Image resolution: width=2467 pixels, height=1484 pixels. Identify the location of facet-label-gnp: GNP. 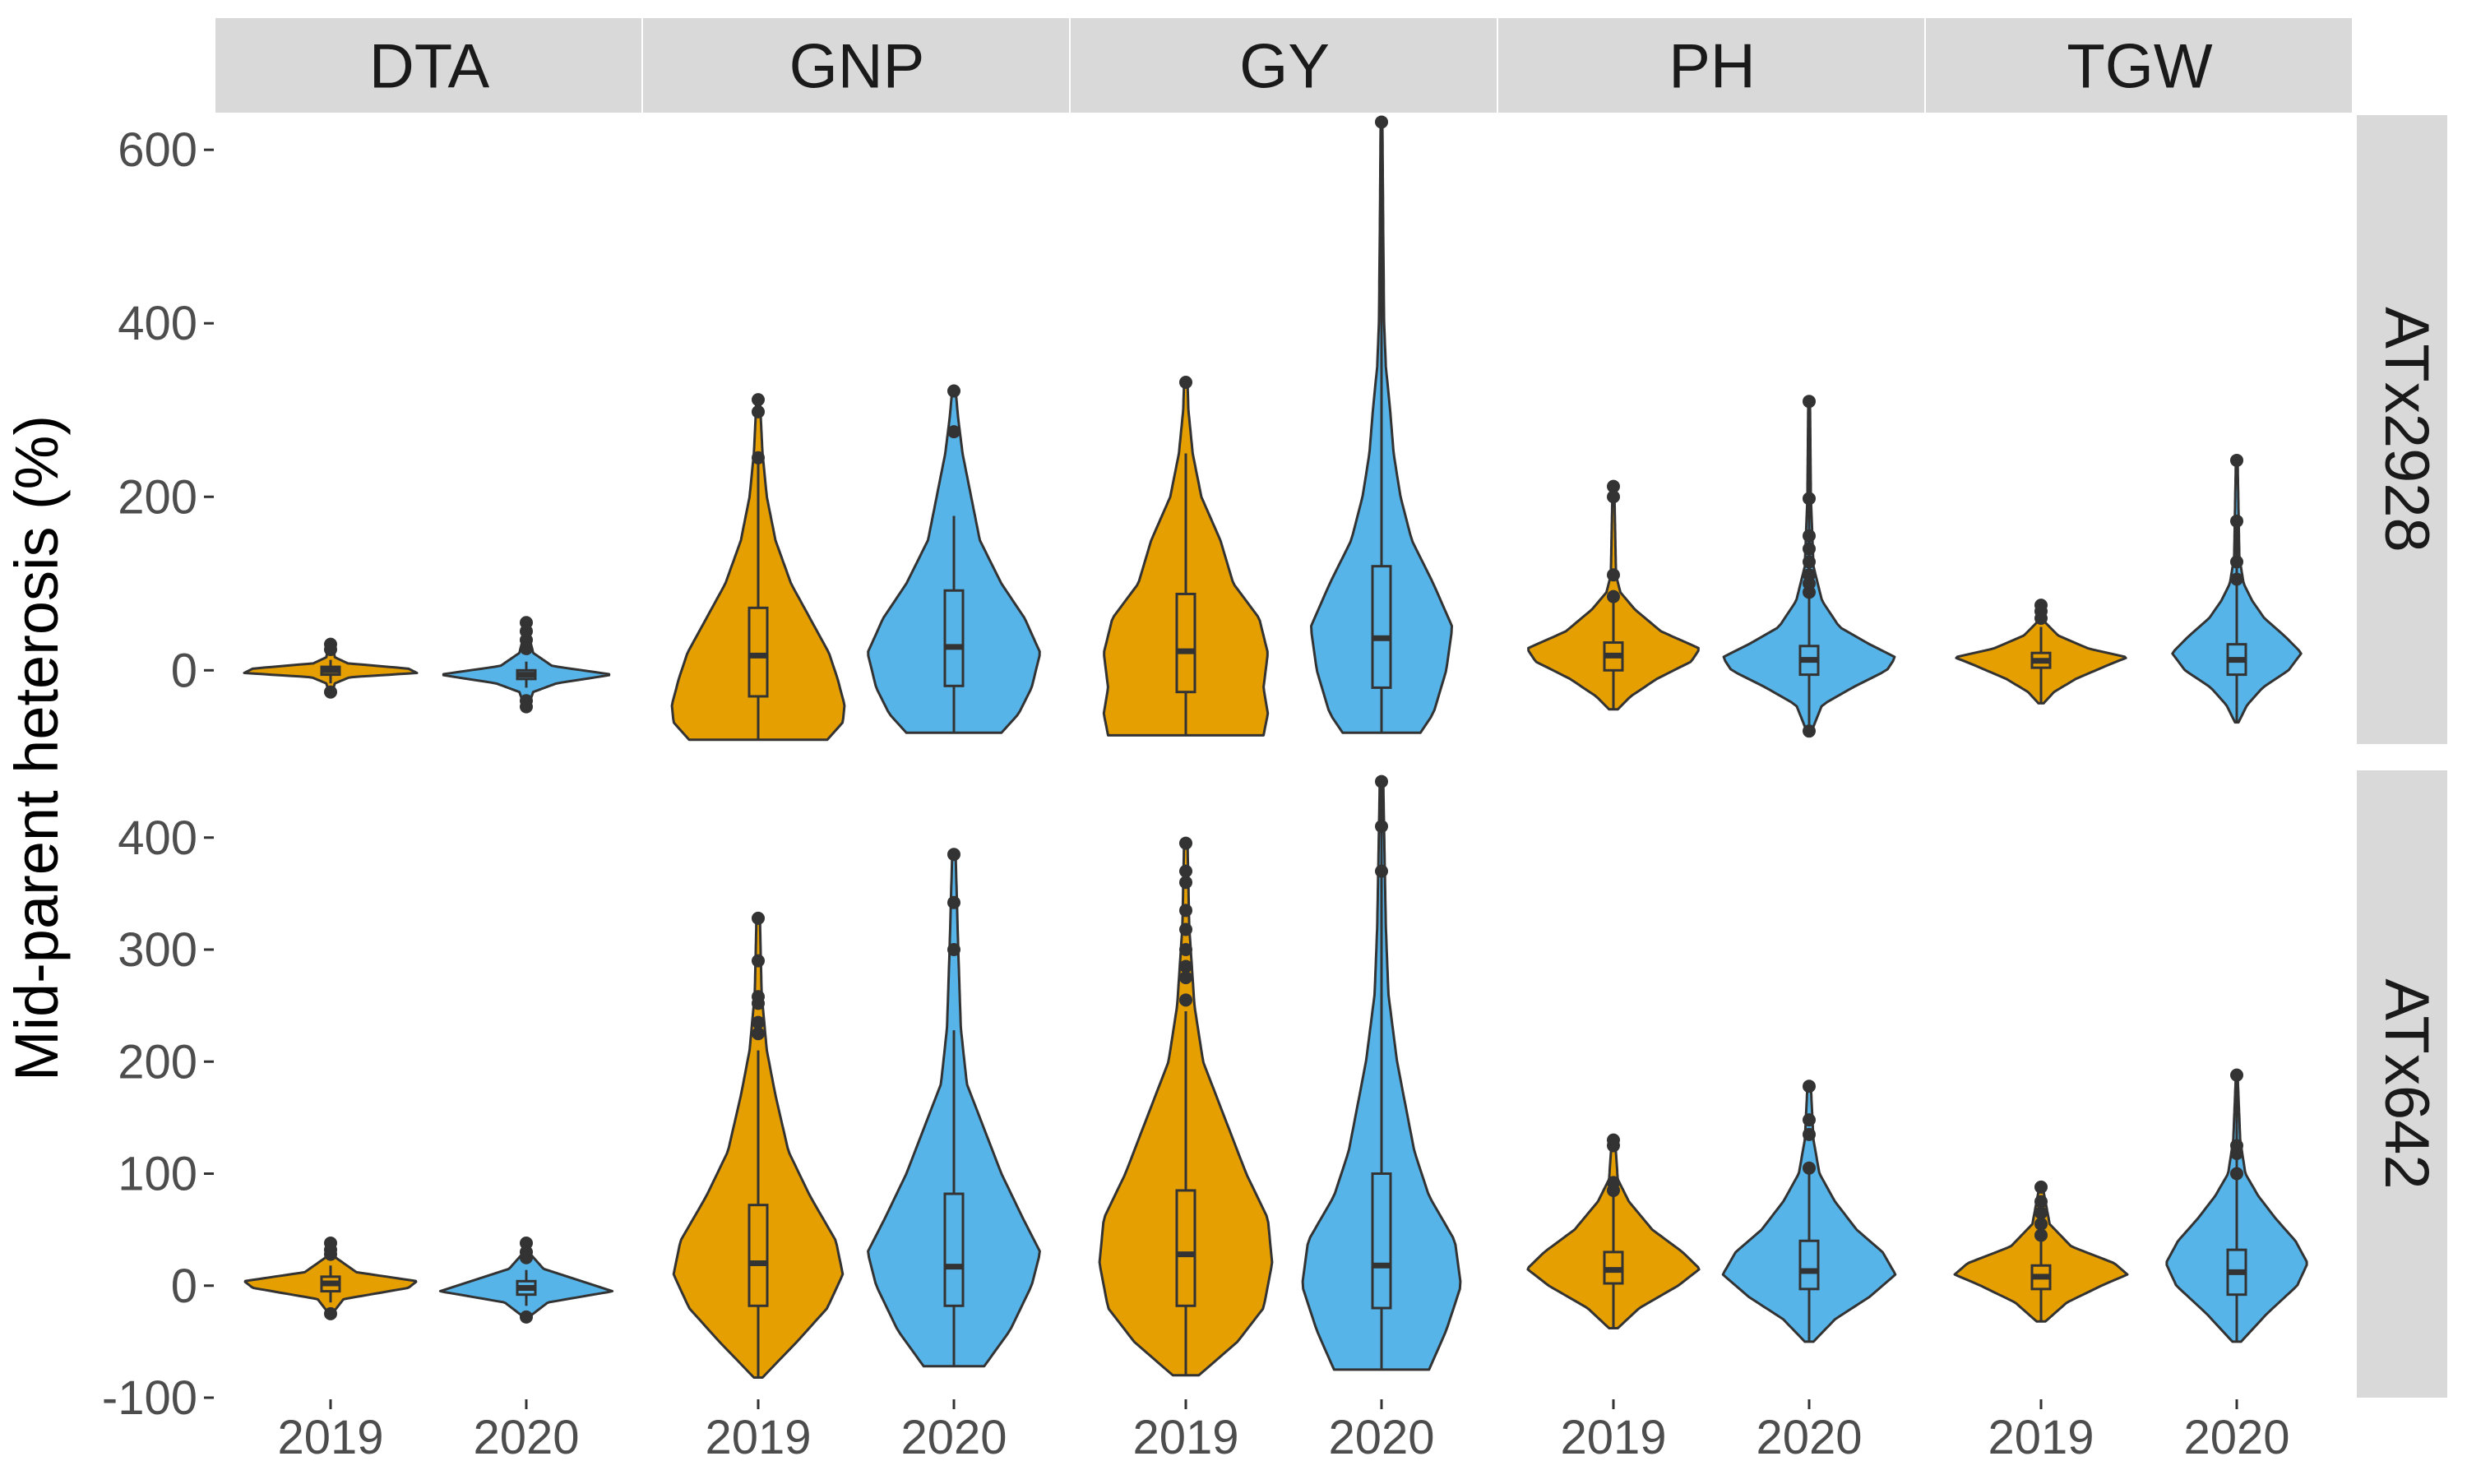
(857, 67).